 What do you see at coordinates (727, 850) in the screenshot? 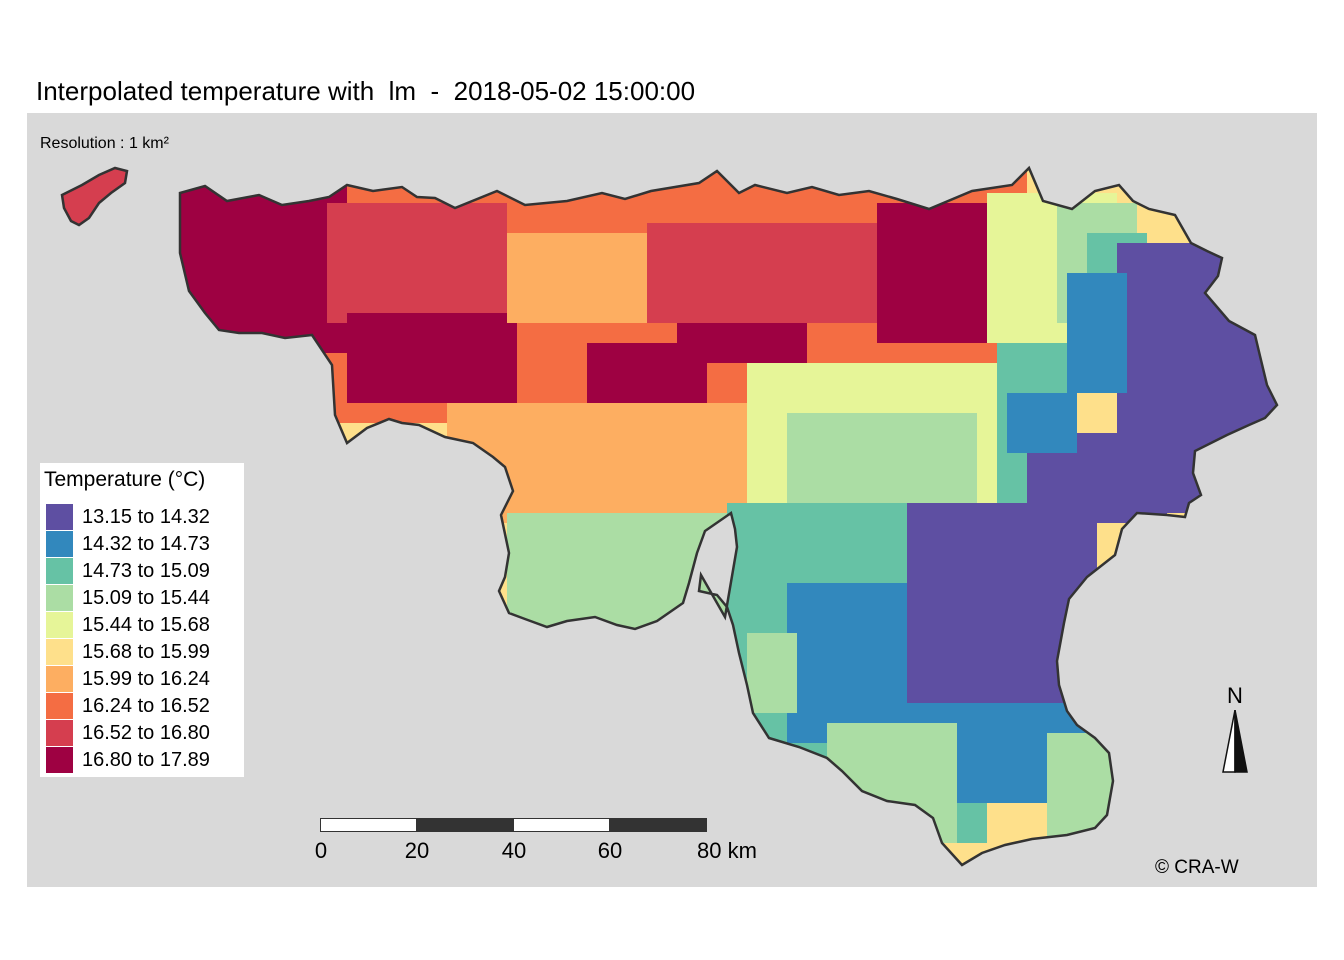
I see `scale-bar-tick: 80 km` at bounding box center [727, 850].